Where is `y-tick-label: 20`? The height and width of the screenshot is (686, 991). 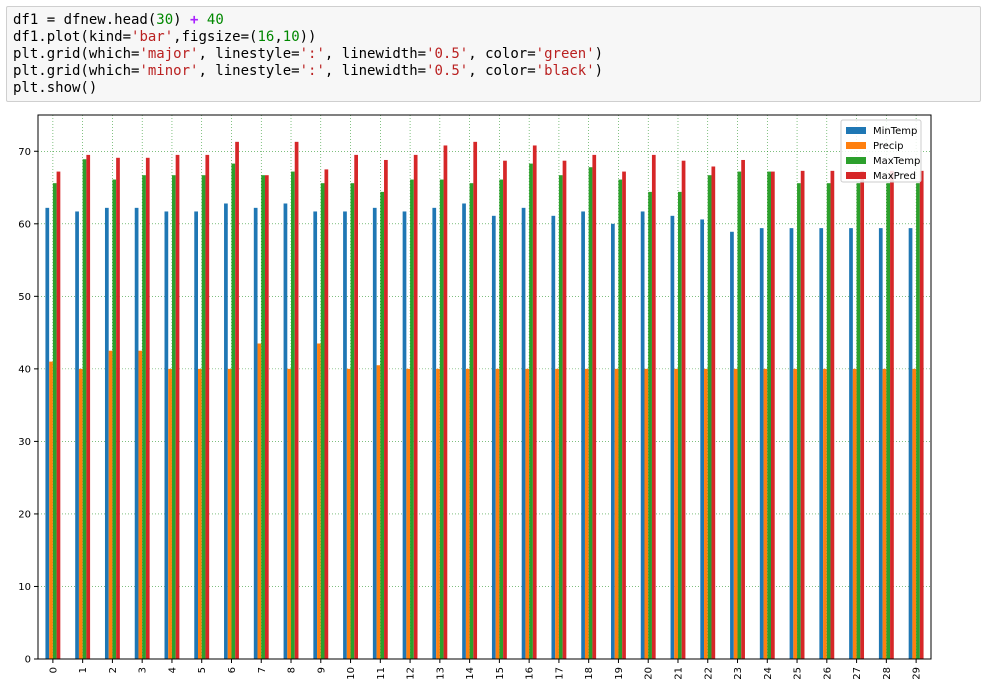 y-tick-label: 20 is located at coordinates (24, 514).